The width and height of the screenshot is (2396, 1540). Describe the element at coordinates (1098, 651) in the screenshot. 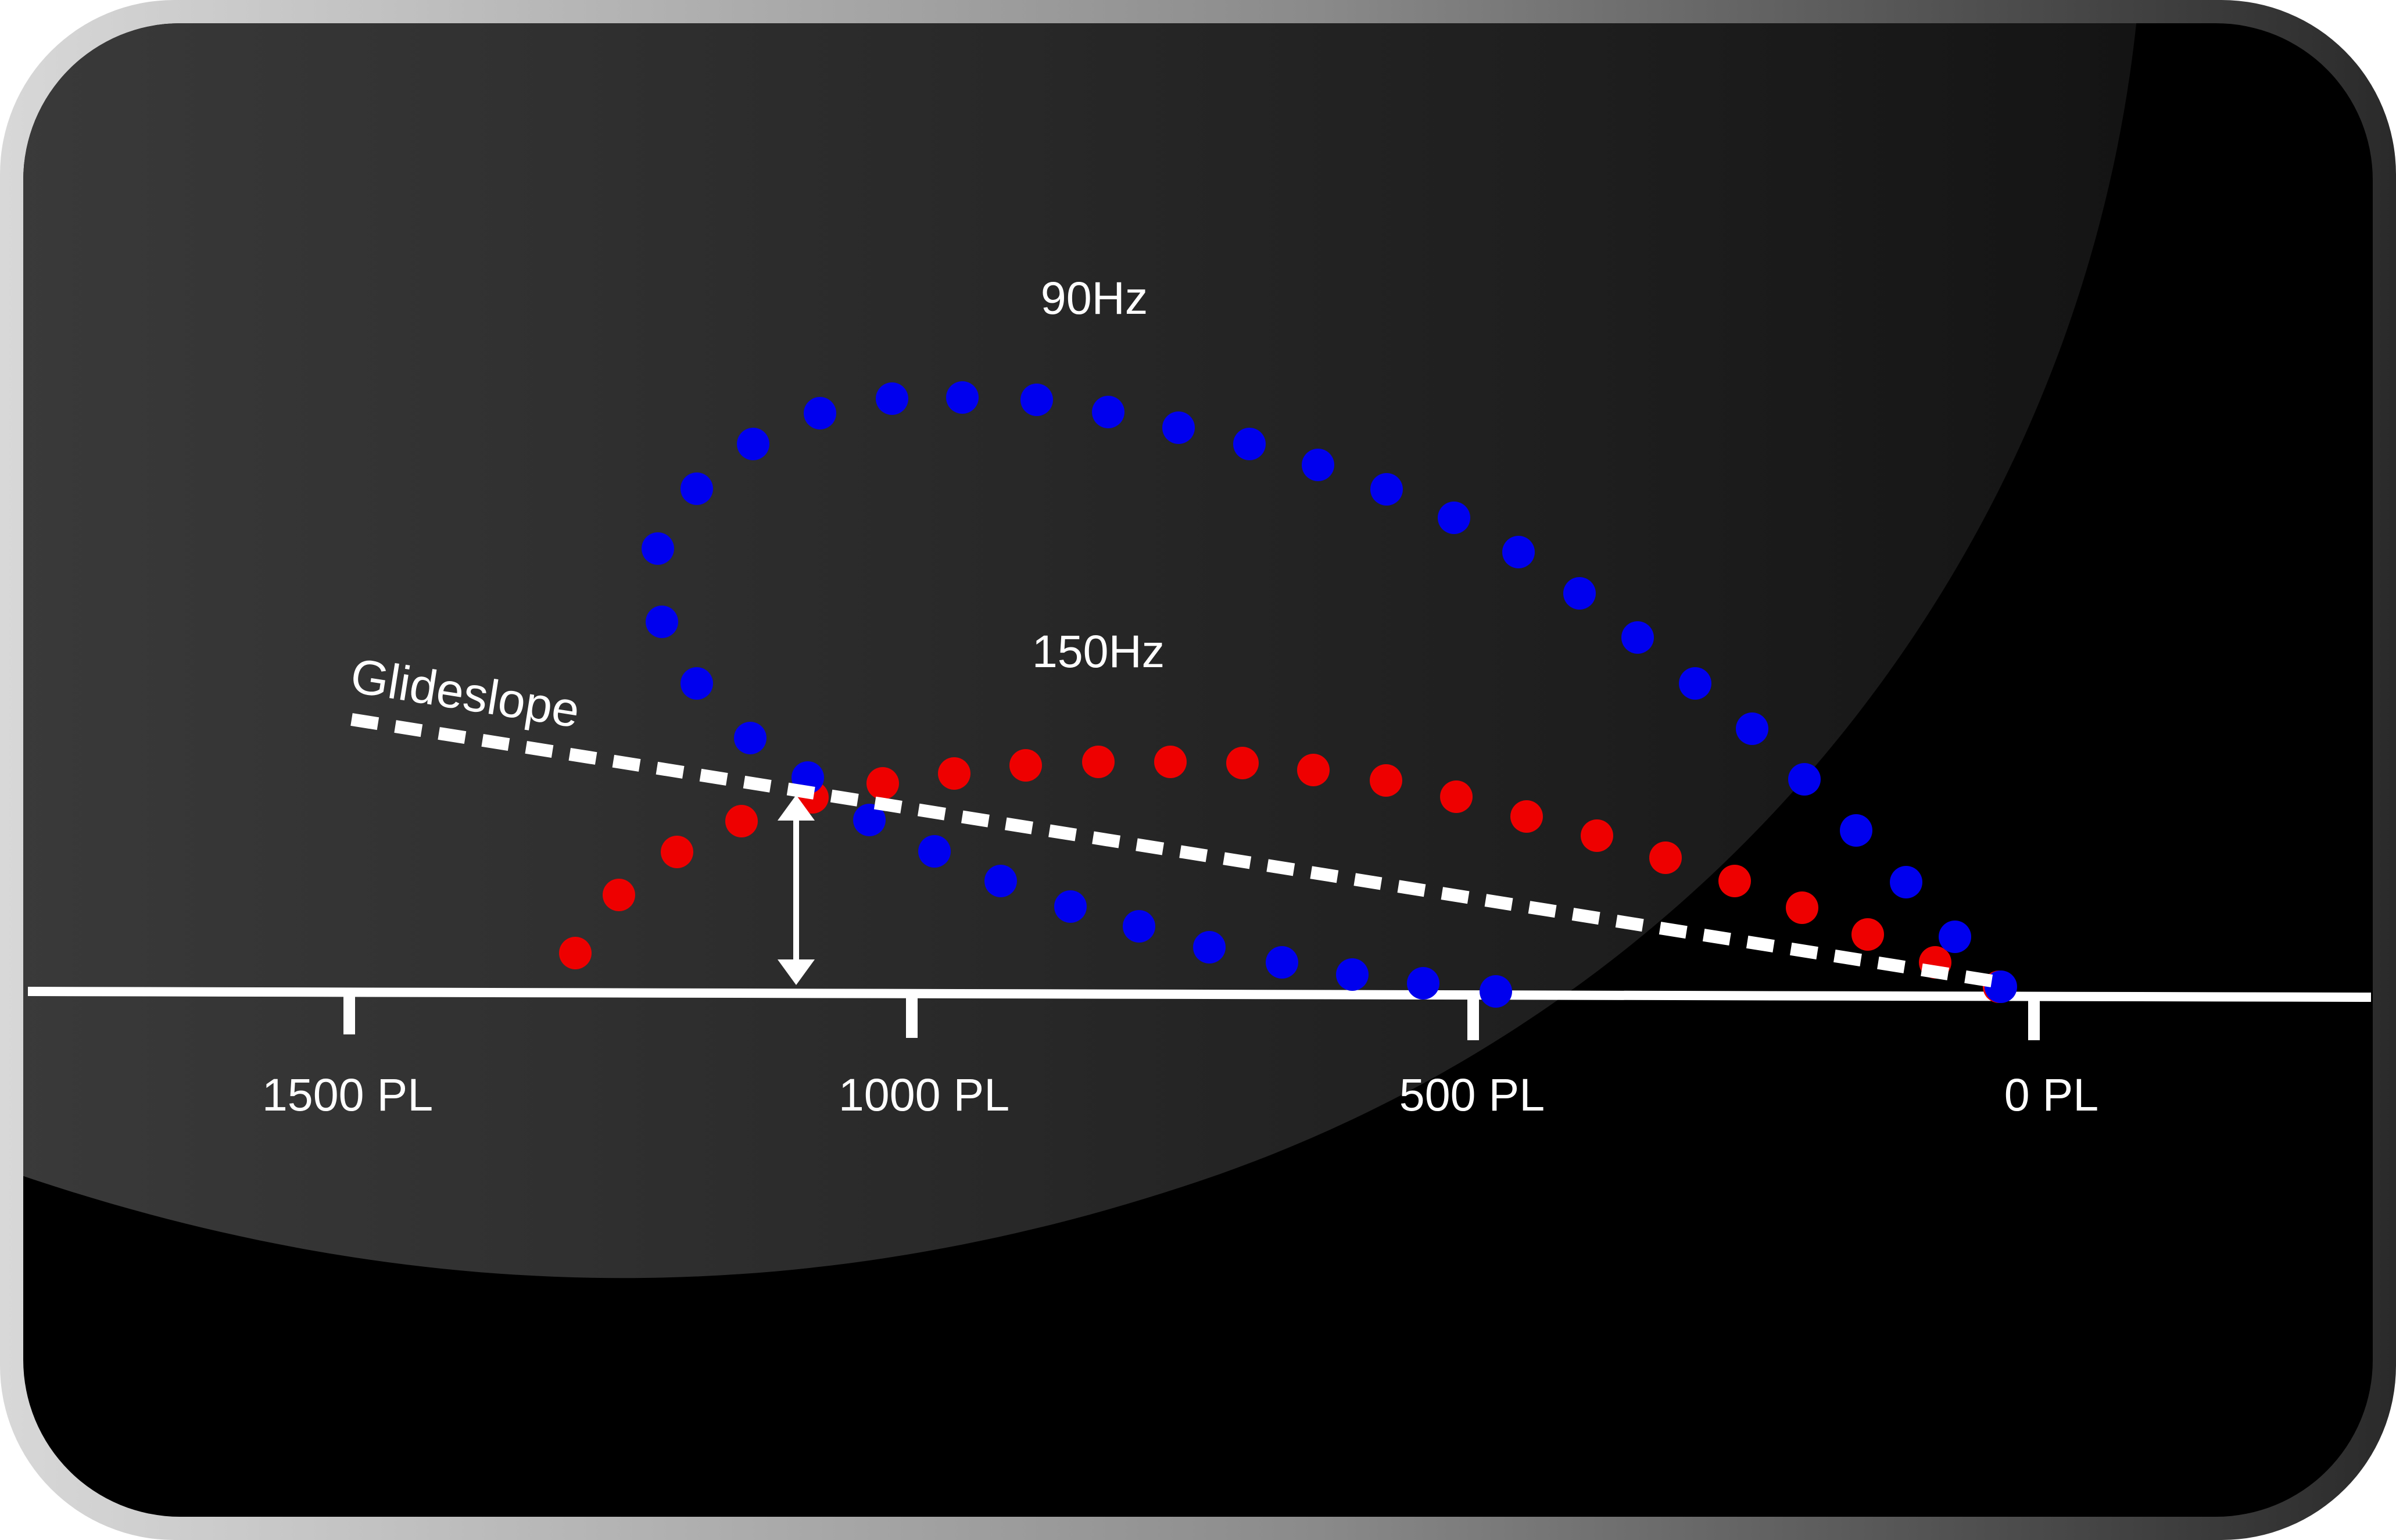

I see `lobe-150hz-label: 150Hz` at that location.